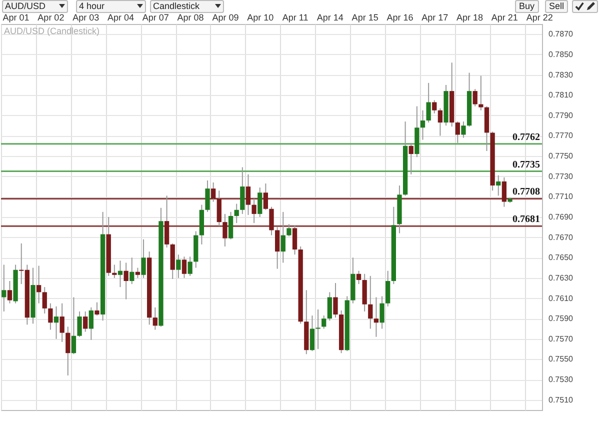 The width and height of the screenshot is (600, 423). I want to click on y-tick-label: 0.7730, so click(561, 176).